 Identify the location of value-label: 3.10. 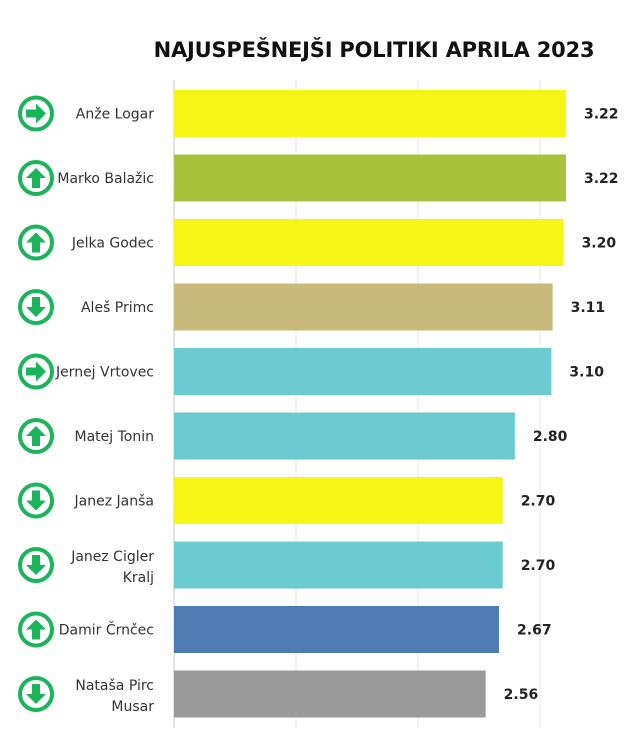
(586, 373).